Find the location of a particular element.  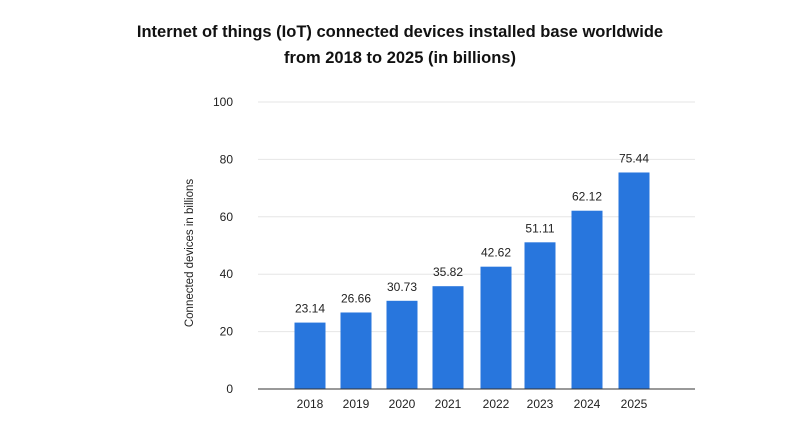

x-tick-label: 2021 is located at coordinates (448, 404).